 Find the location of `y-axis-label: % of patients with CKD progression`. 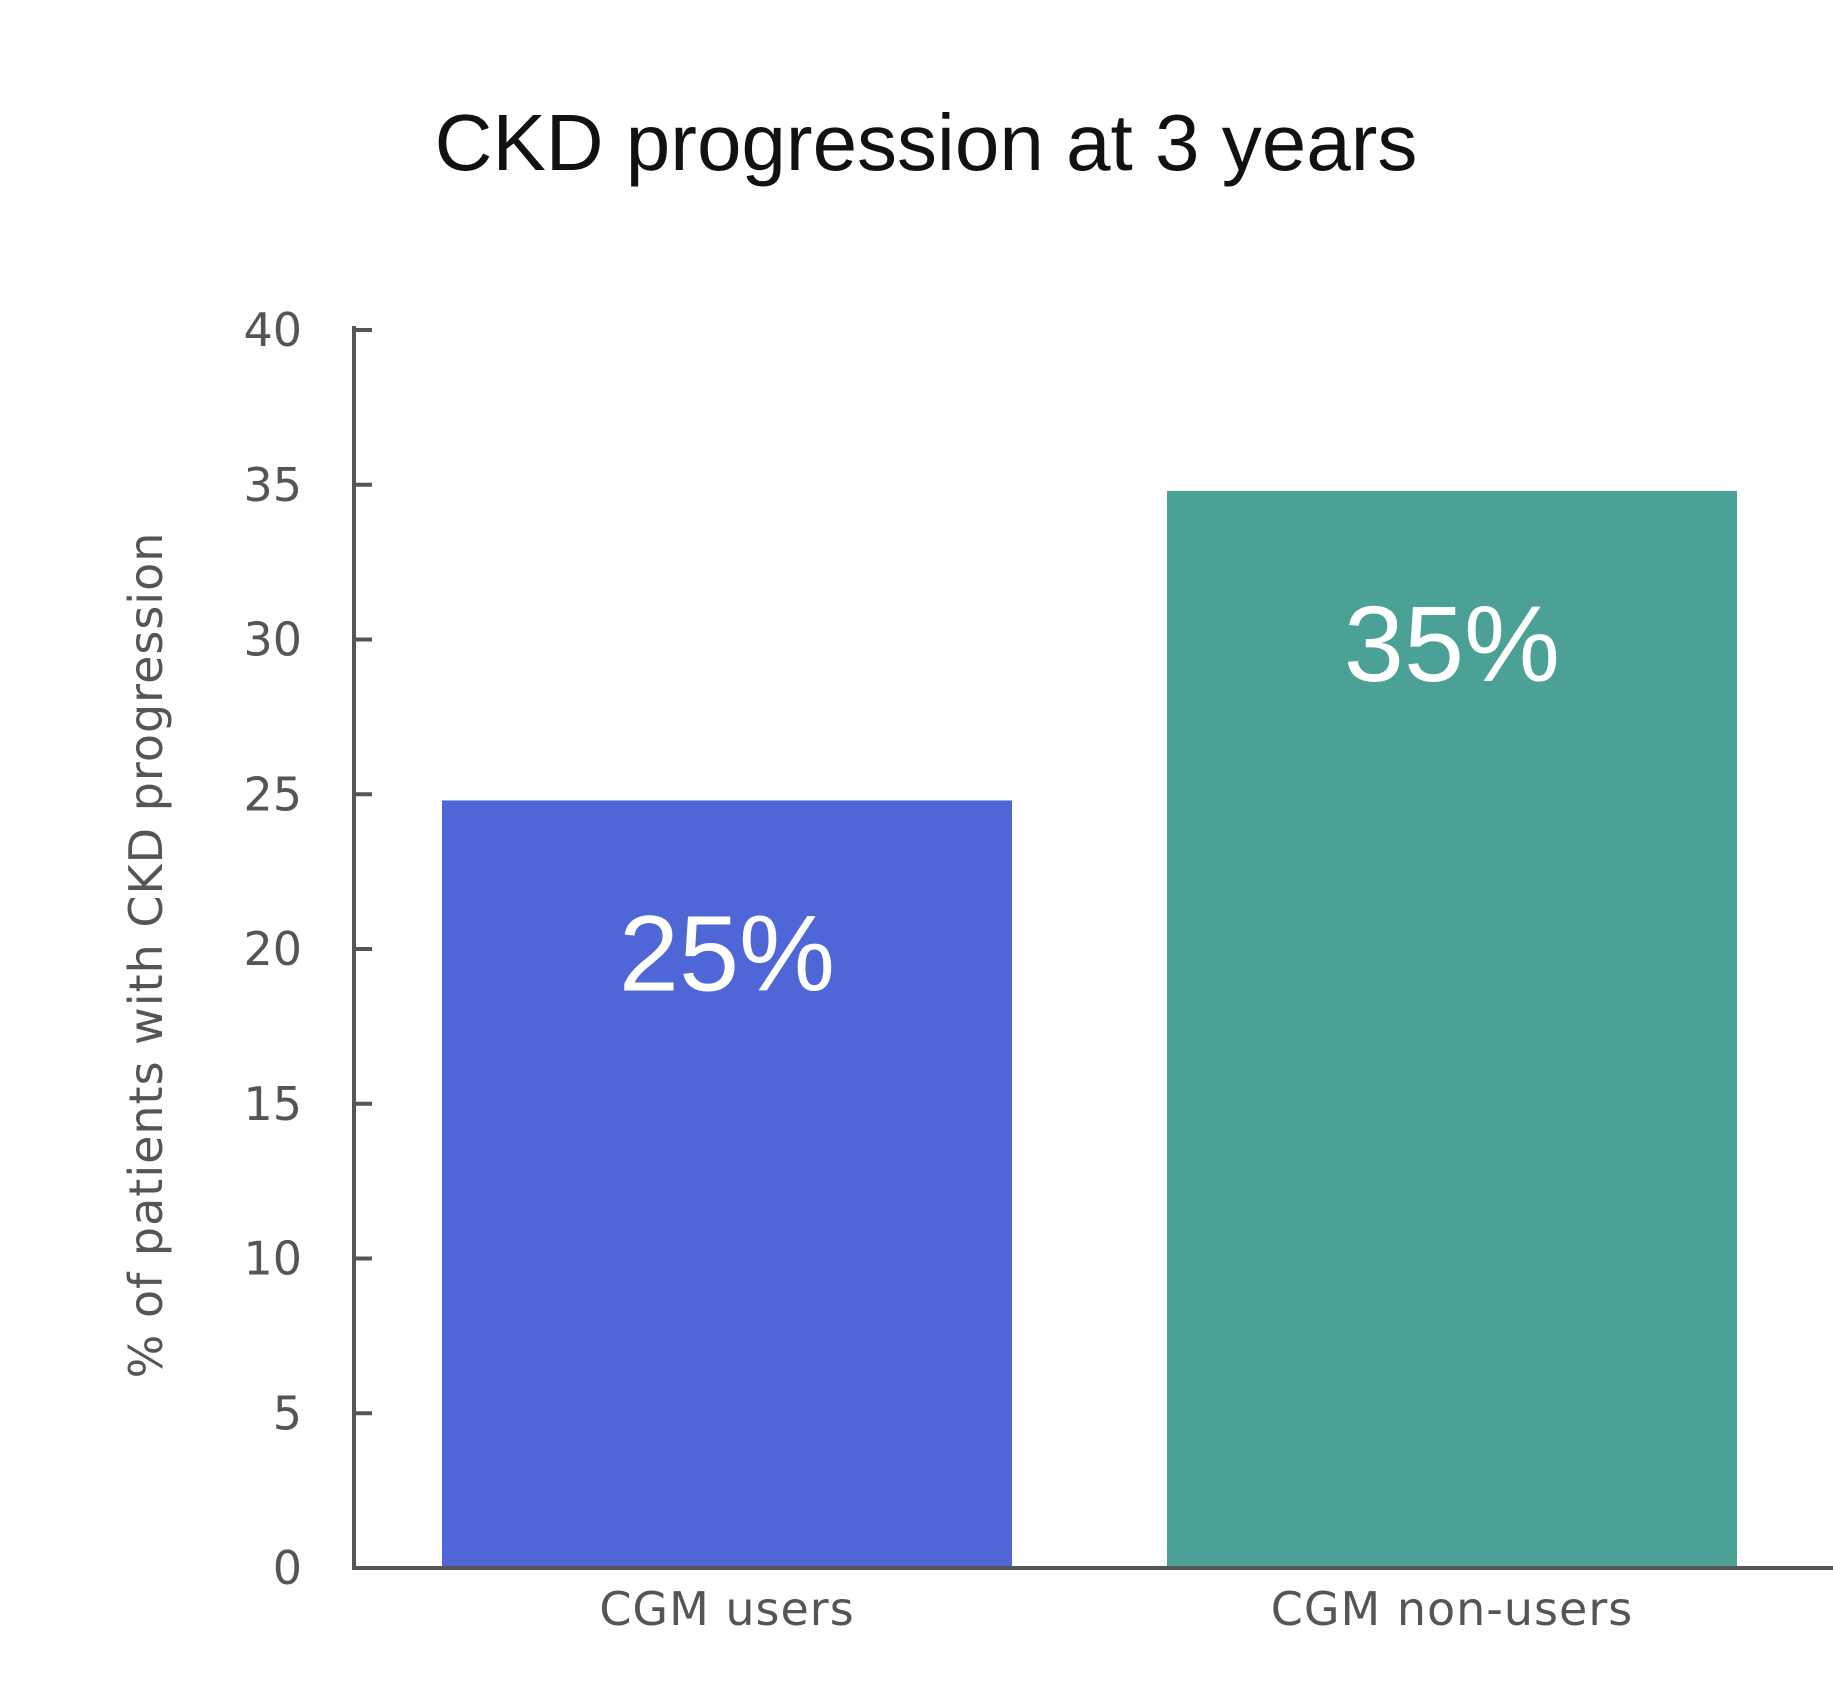

y-axis-label: % of patients with CKD progression is located at coordinates (146, 955).